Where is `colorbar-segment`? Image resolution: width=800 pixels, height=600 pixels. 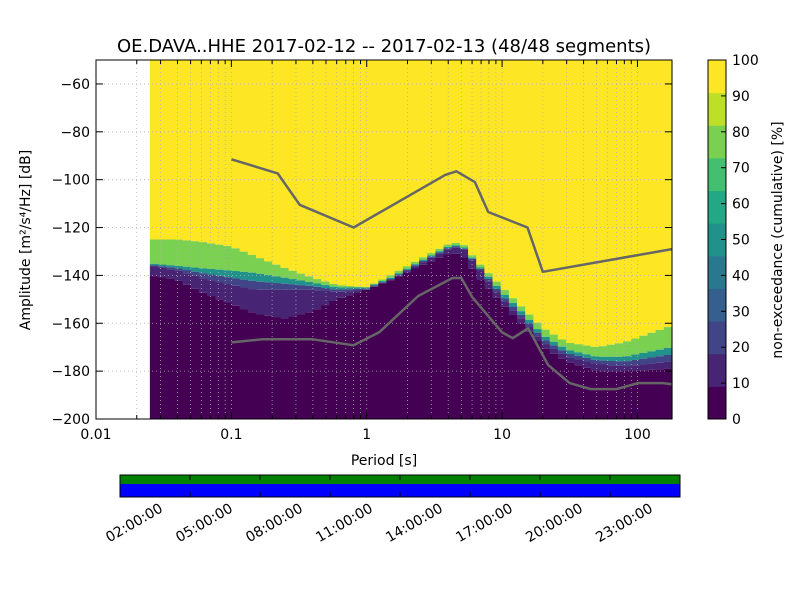
colorbar-segment is located at coordinates (717, 174).